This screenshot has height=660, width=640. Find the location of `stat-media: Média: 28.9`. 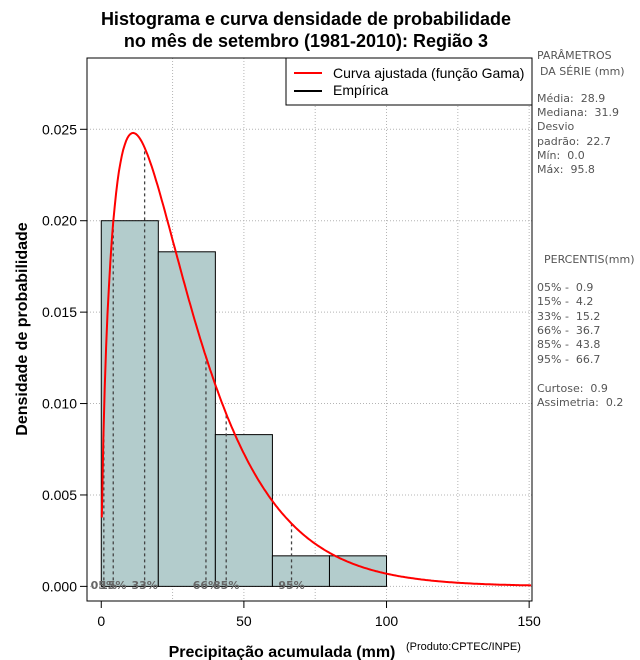

stat-media: Média: 28.9 is located at coordinates (571, 98).